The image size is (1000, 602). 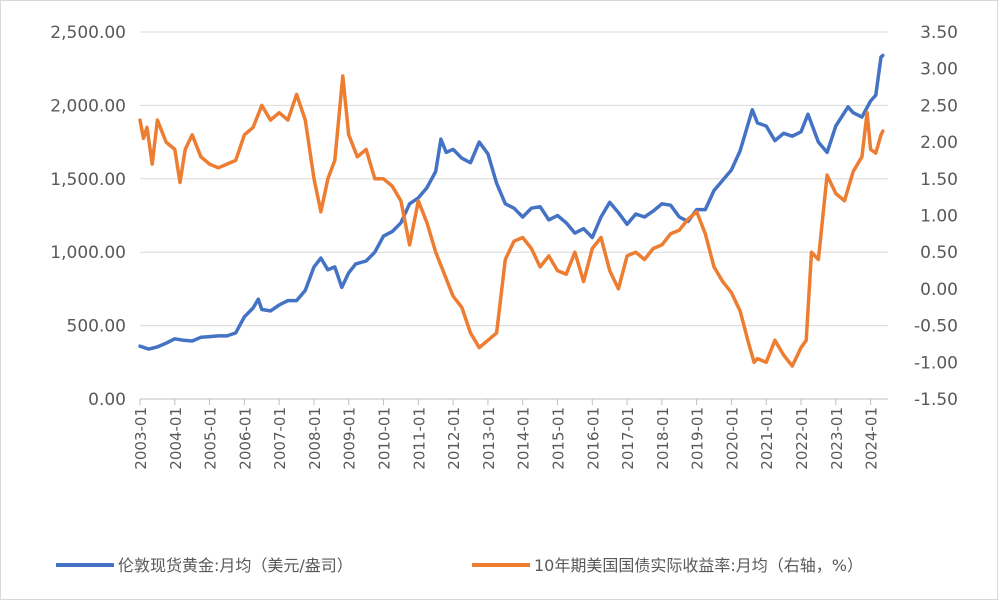 What do you see at coordinates (939, 70) in the screenshot?
I see `right-axis-tick-label: 3.00` at bounding box center [939, 70].